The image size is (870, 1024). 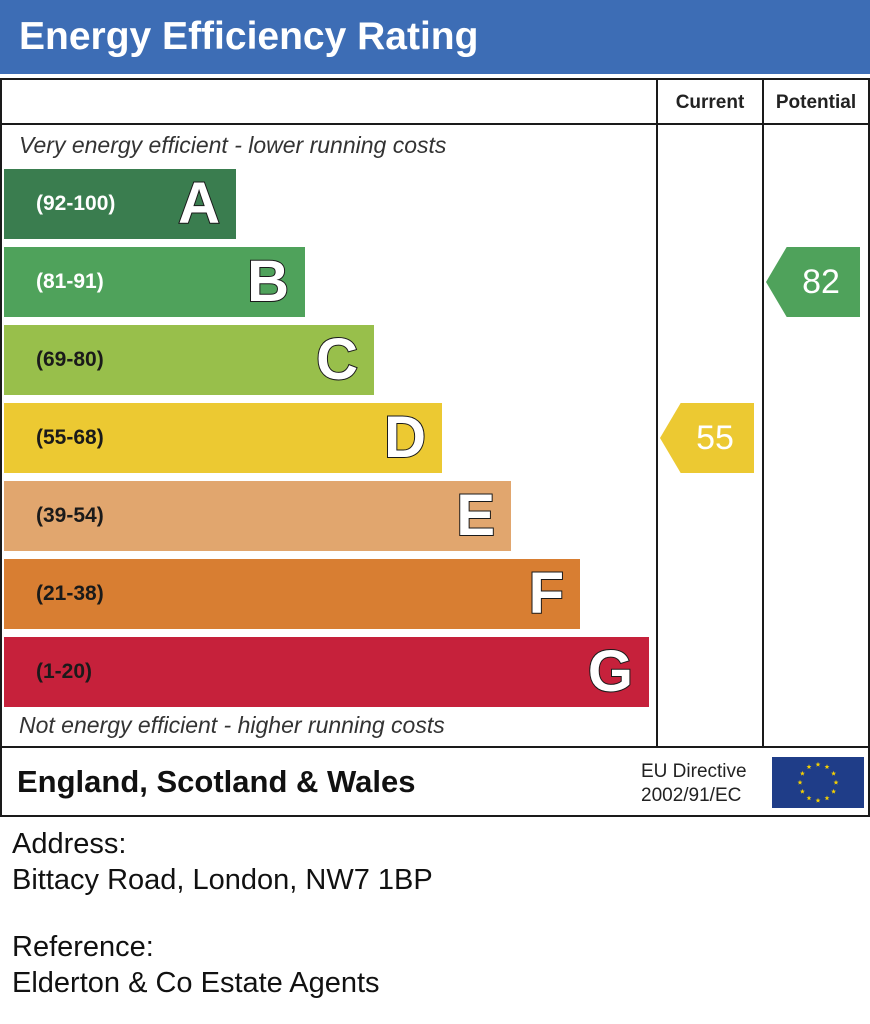 I want to click on band-b-range: (81-91), so click(x=70, y=281).